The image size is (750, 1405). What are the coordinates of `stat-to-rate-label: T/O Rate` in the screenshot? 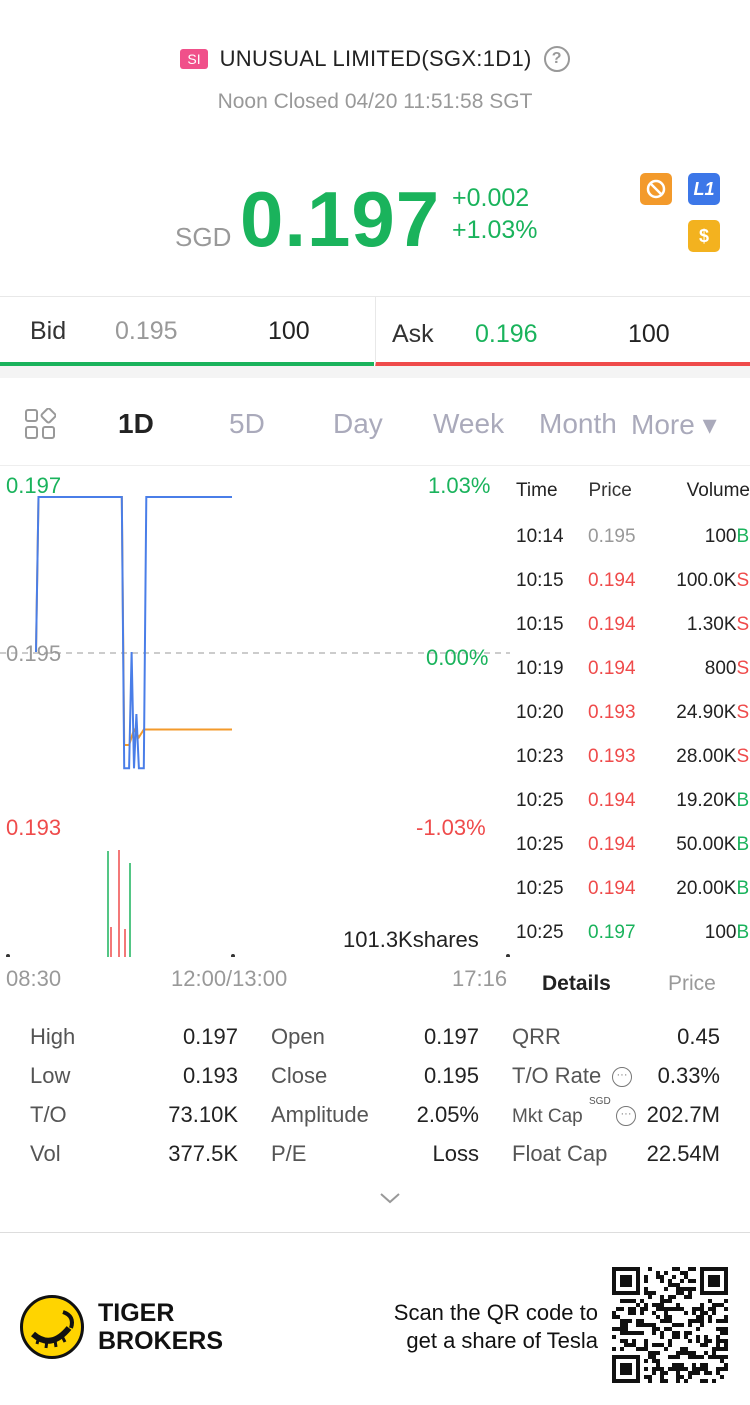 It's located at (557, 1075).